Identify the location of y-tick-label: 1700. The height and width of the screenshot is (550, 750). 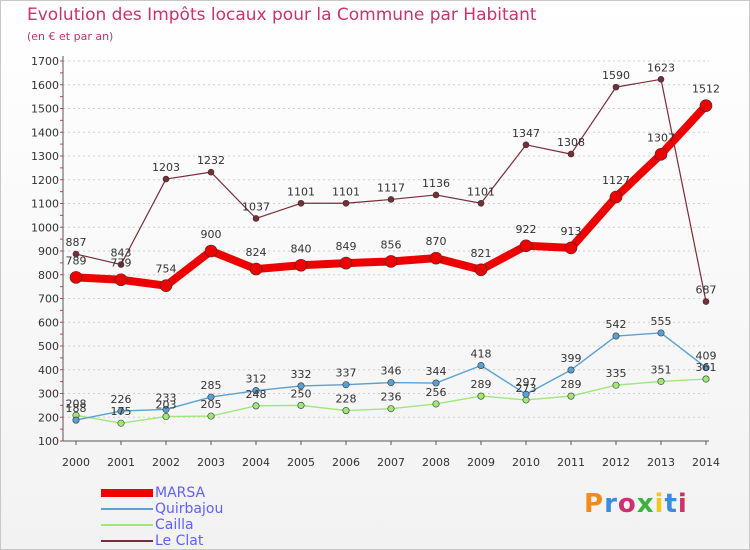
(45, 61).